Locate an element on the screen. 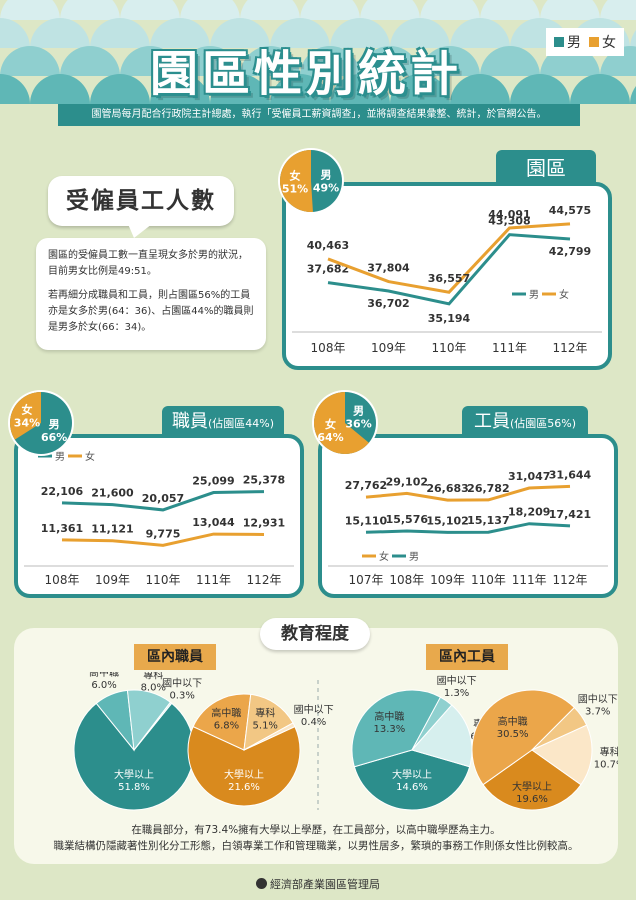 The height and width of the screenshot is (900, 636). pie-slice-female is located at coordinates (296, 181).